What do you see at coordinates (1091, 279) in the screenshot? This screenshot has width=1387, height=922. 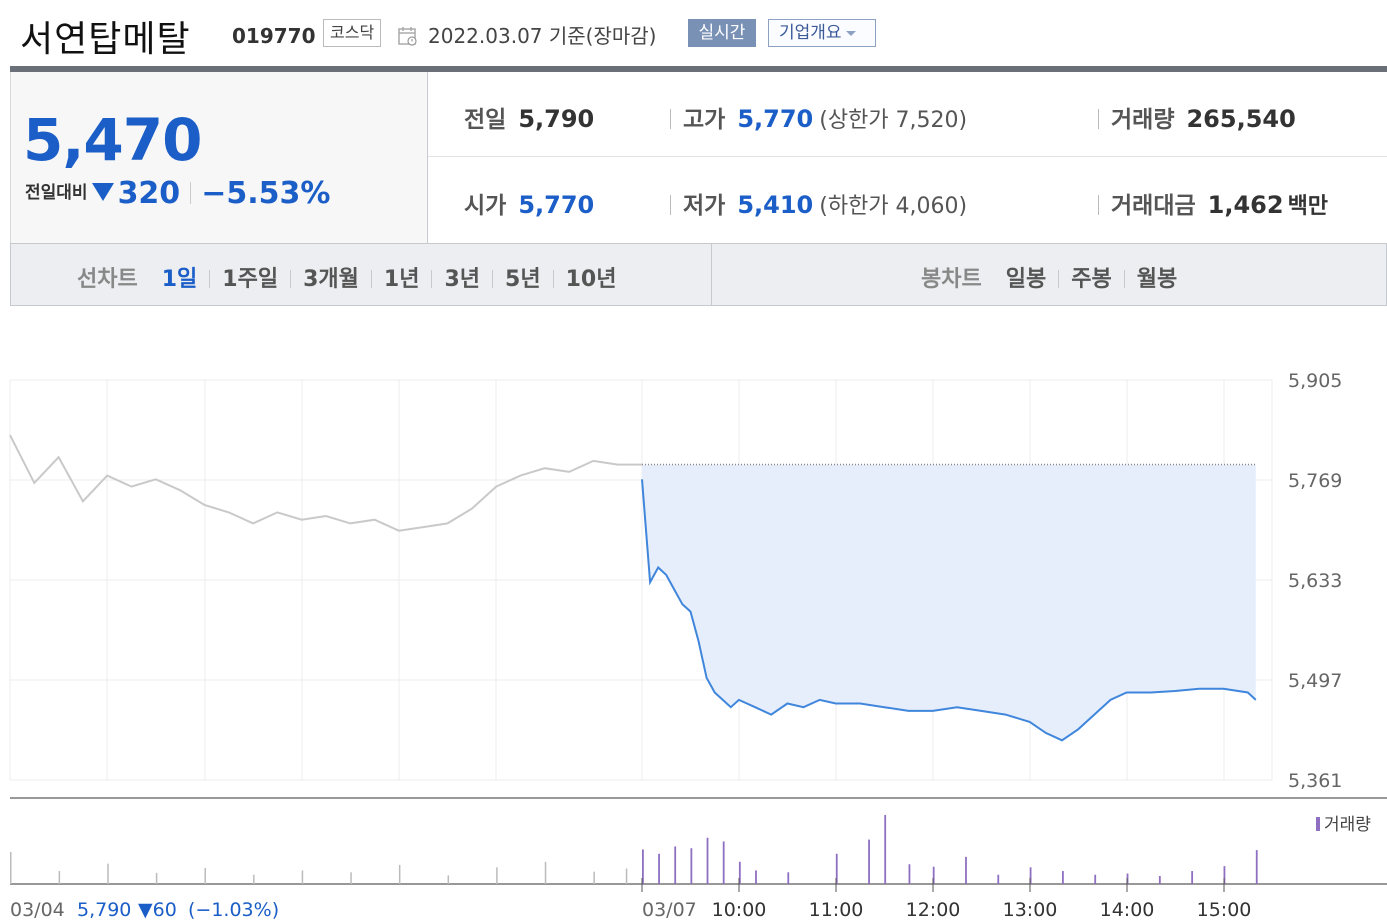 I see `tab-weekly: 주봉` at bounding box center [1091, 279].